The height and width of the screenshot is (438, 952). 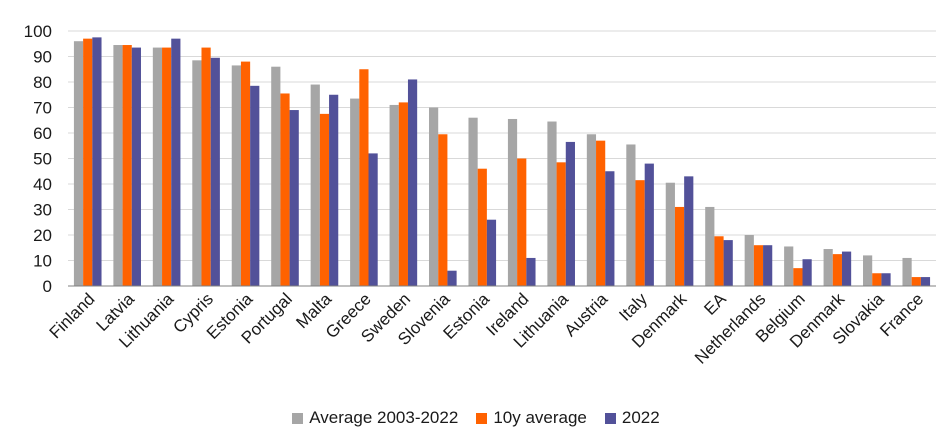 I want to click on y-axis-ticks: 0 10 20 30 40 50 60 70 80 90 100, so click(x=38, y=159).